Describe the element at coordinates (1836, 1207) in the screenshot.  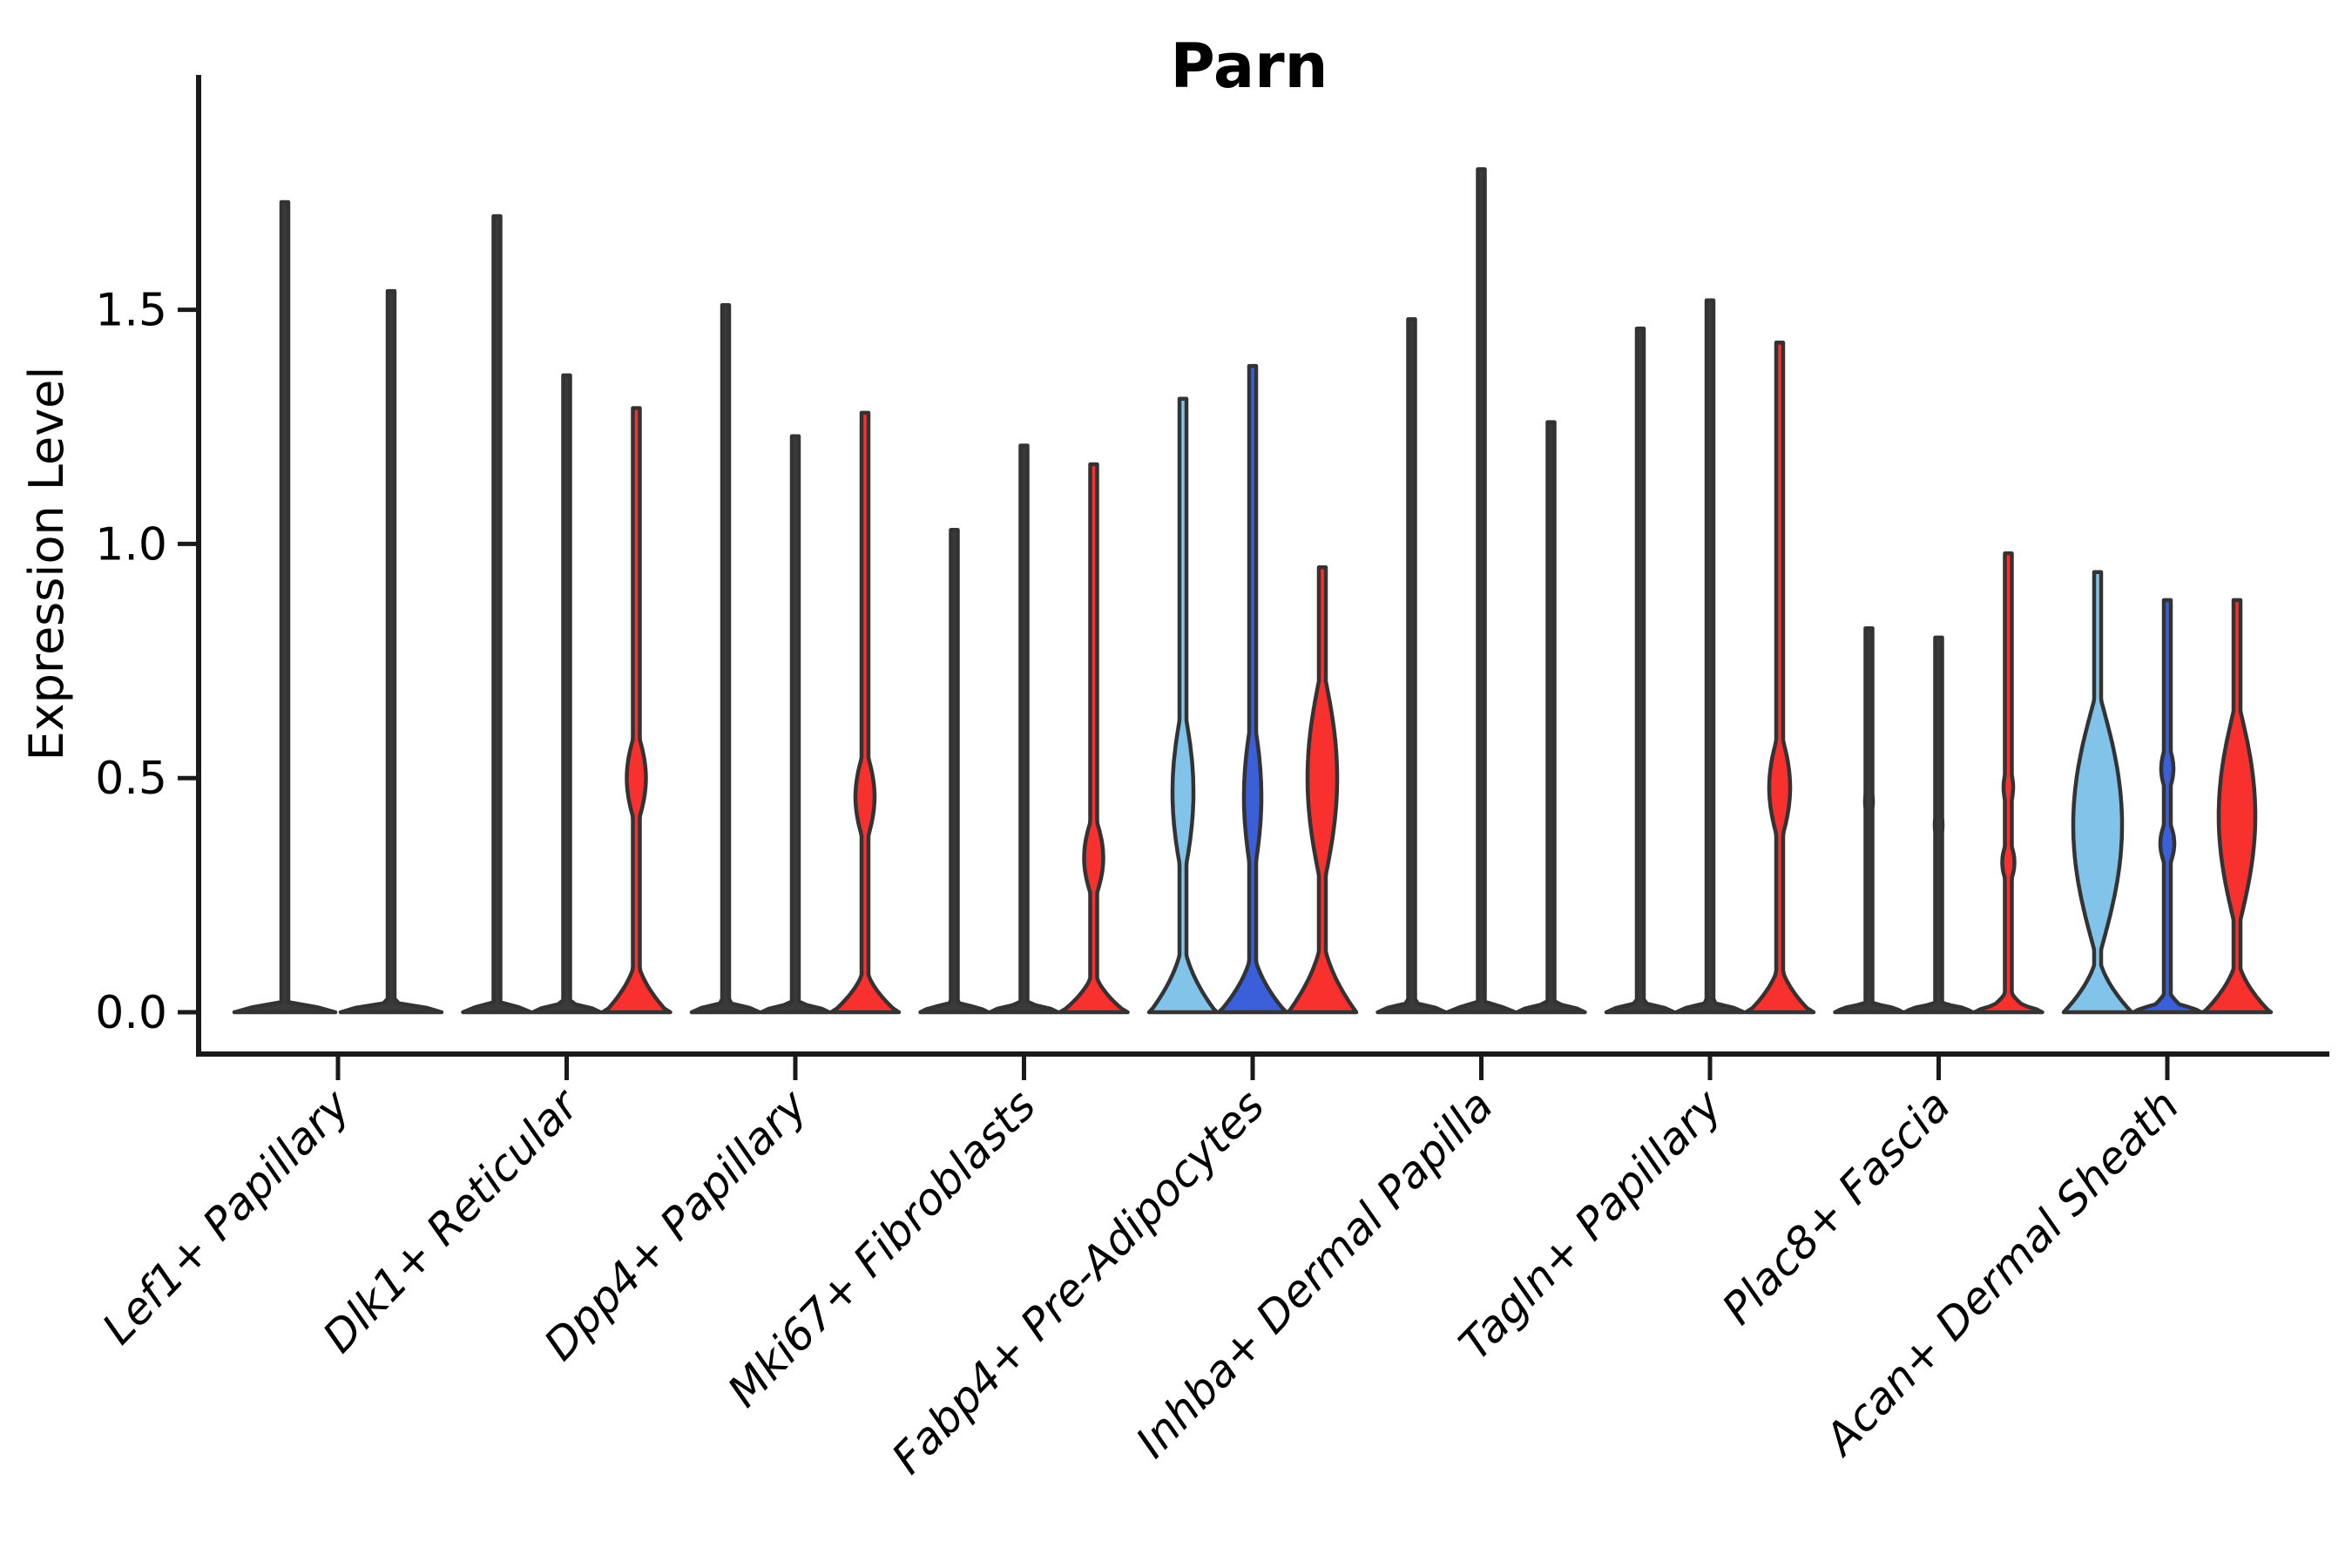
I see `x-tick-label: Plac8+ Fascia` at that location.